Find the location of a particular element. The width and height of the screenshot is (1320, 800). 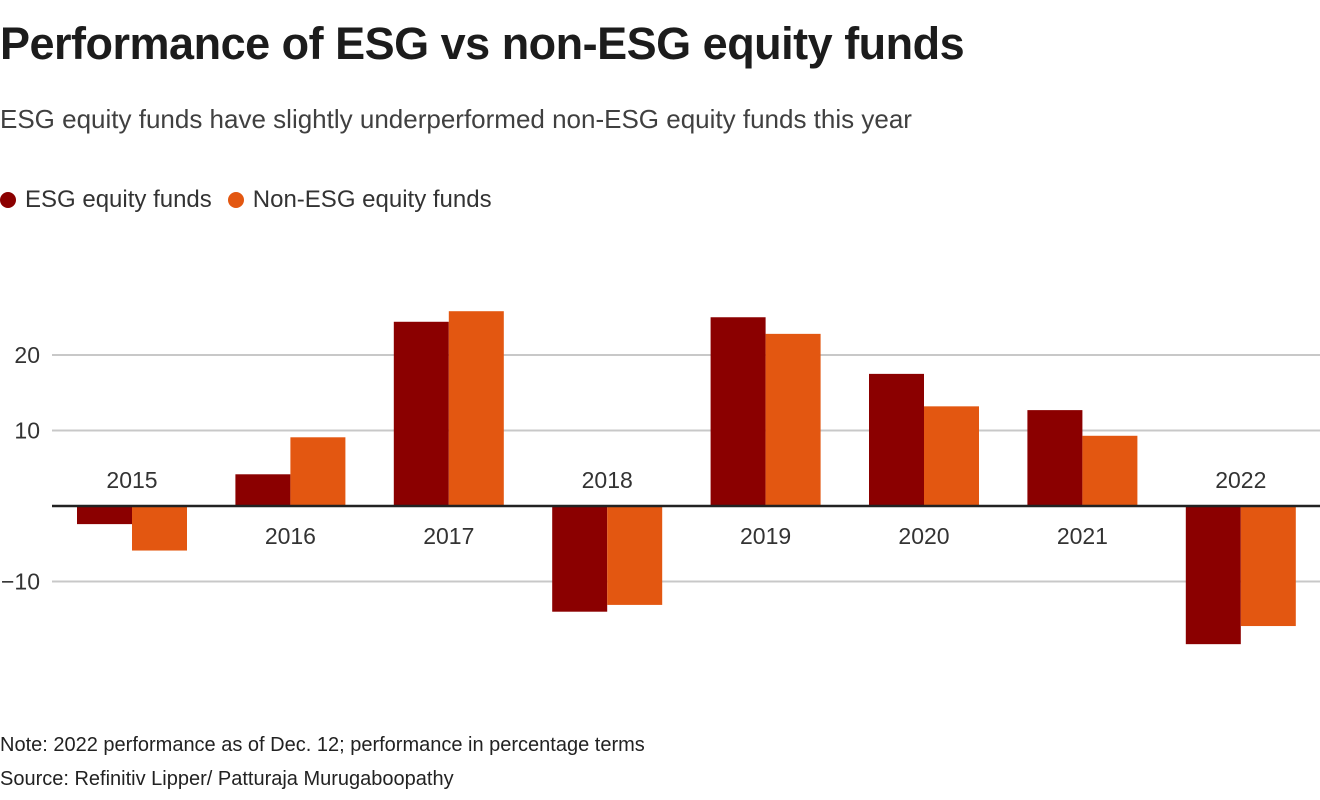

x-category-label: 2019 is located at coordinates (765, 536).